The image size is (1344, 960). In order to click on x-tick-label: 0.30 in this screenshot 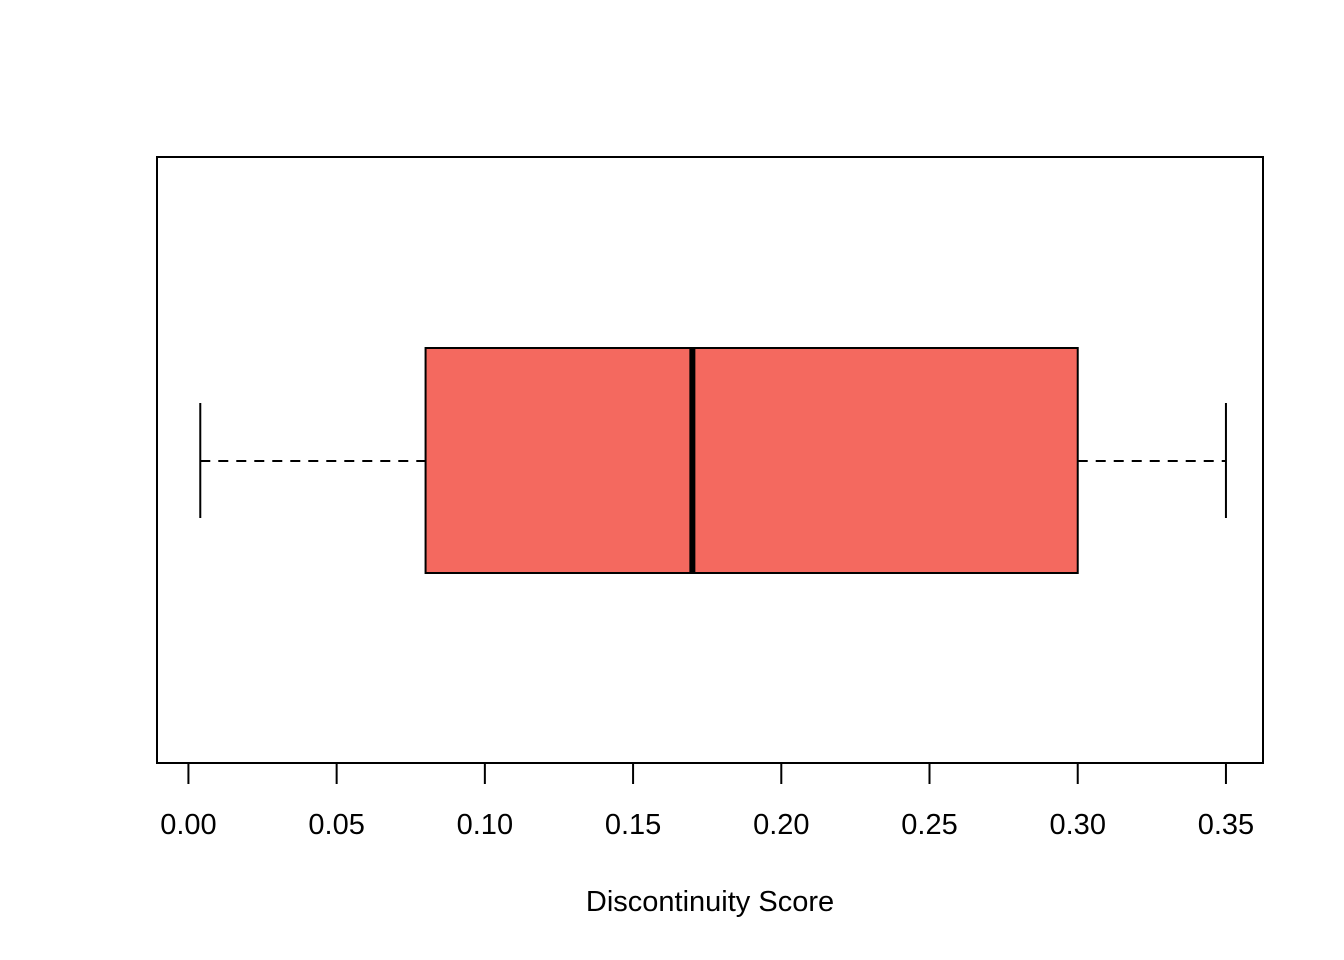, I will do `click(1078, 825)`.